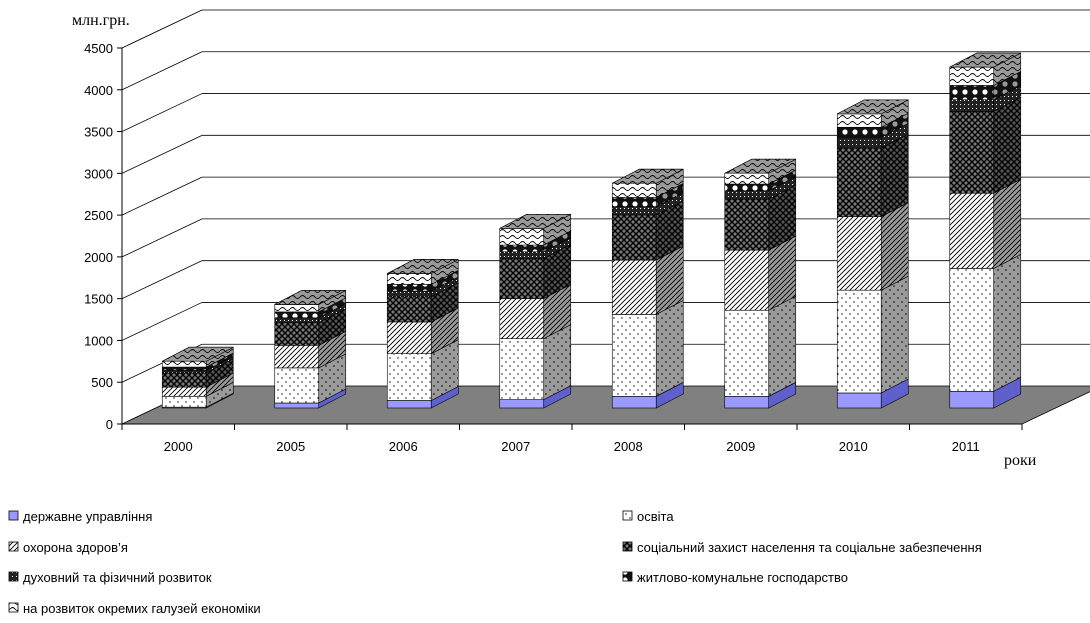 The width and height of the screenshot is (1090, 623). I want to click on chart-walls, so click(605, 29).